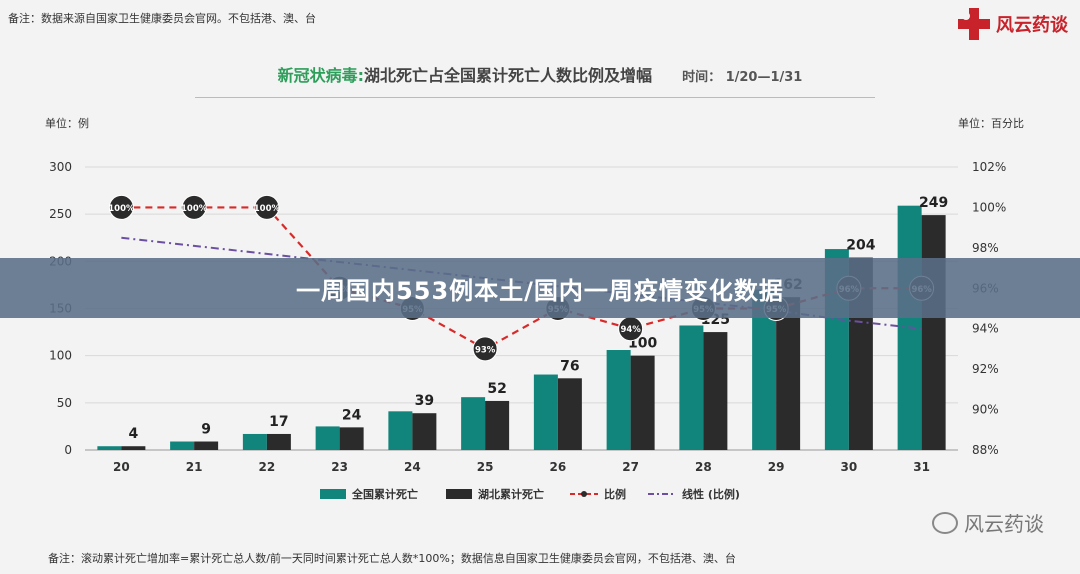 This screenshot has height=574, width=1080. I want to click on bar-data-label: 24, so click(352, 415).